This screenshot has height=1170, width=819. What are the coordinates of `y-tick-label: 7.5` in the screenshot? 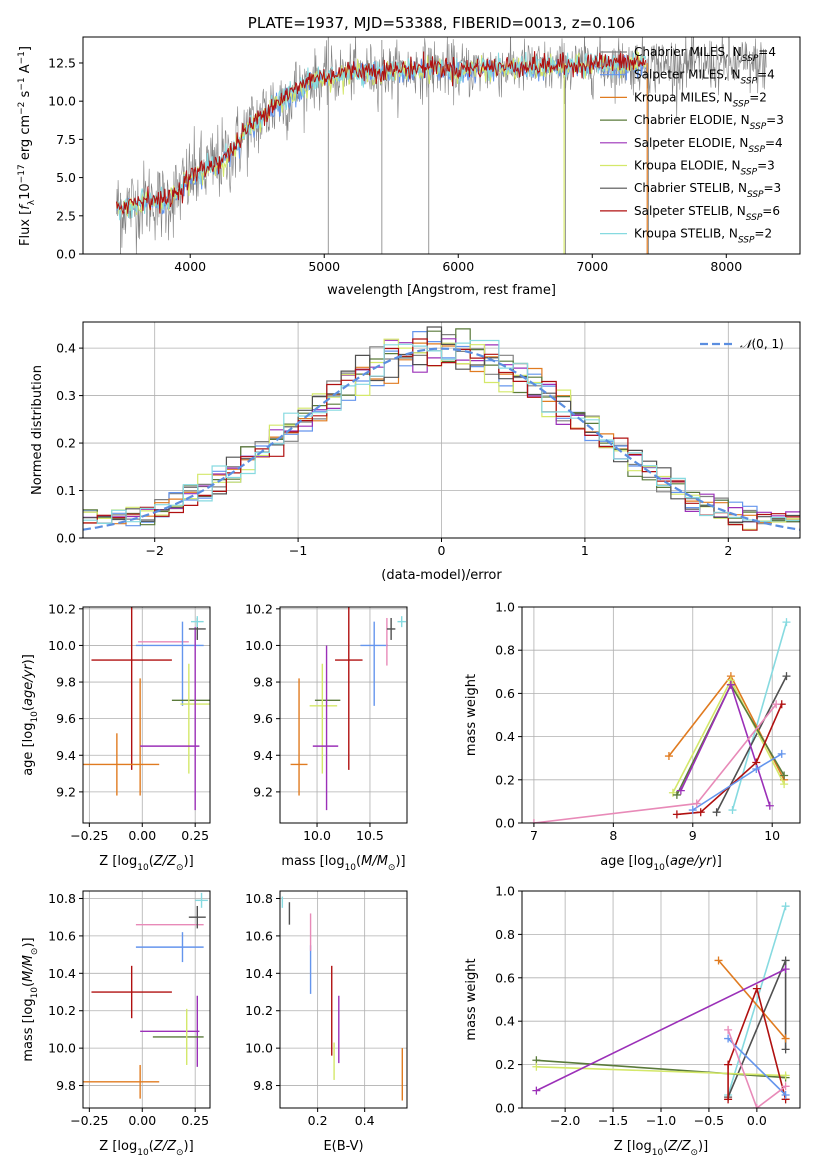 It's located at (66, 139).